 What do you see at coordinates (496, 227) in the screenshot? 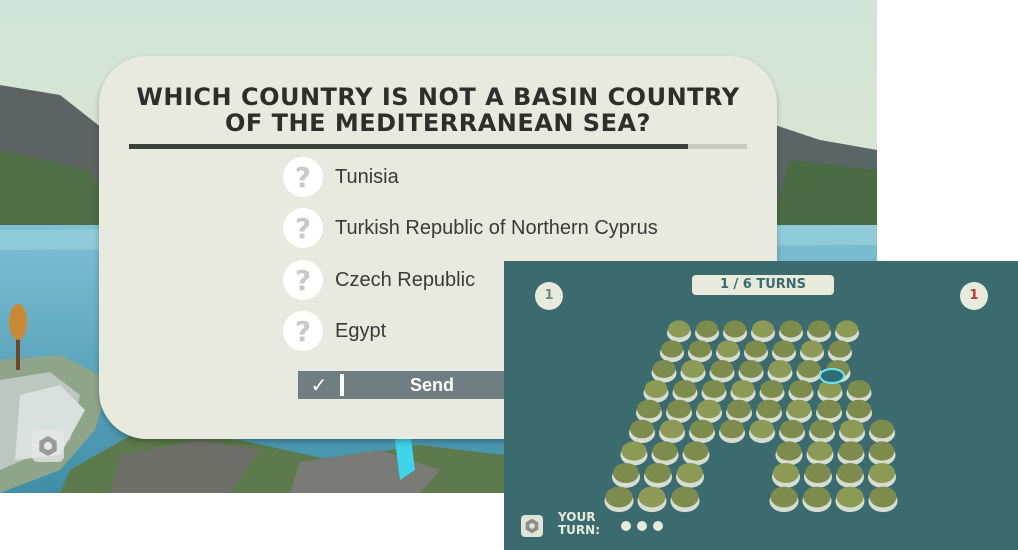
I see `answer-label: Turkish Republic of Northern Cyprus` at bounding box center [496, 227].